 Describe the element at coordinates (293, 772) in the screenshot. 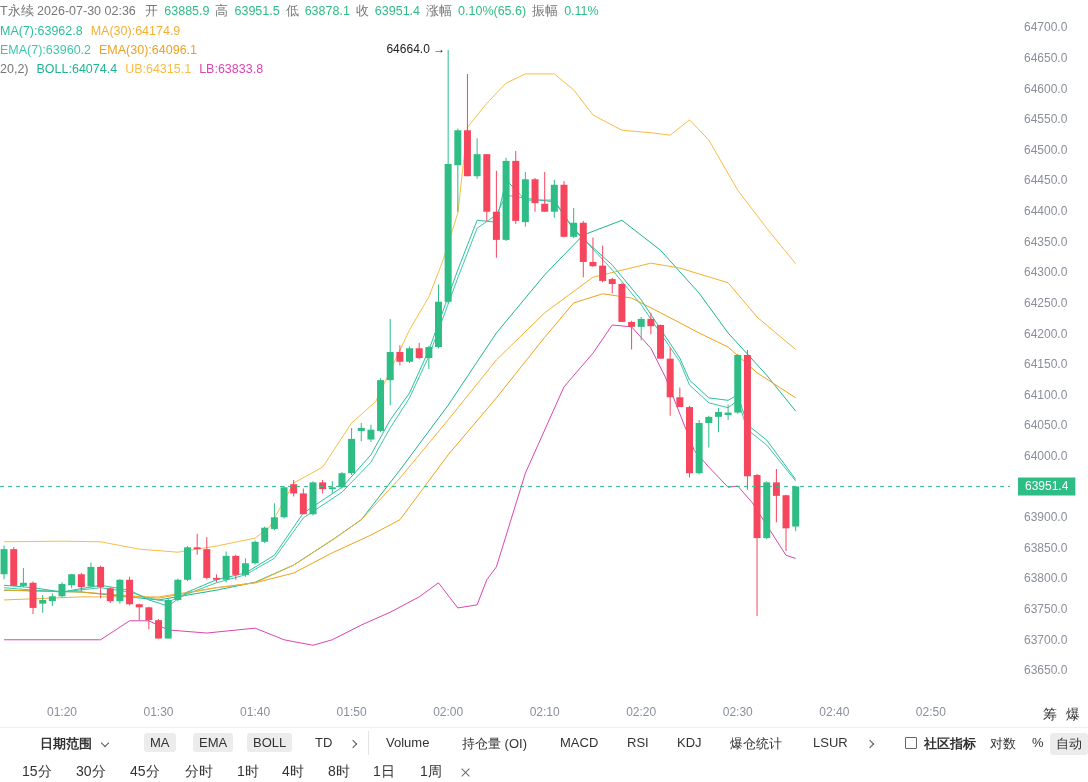

I see `text: 4时` at that location.